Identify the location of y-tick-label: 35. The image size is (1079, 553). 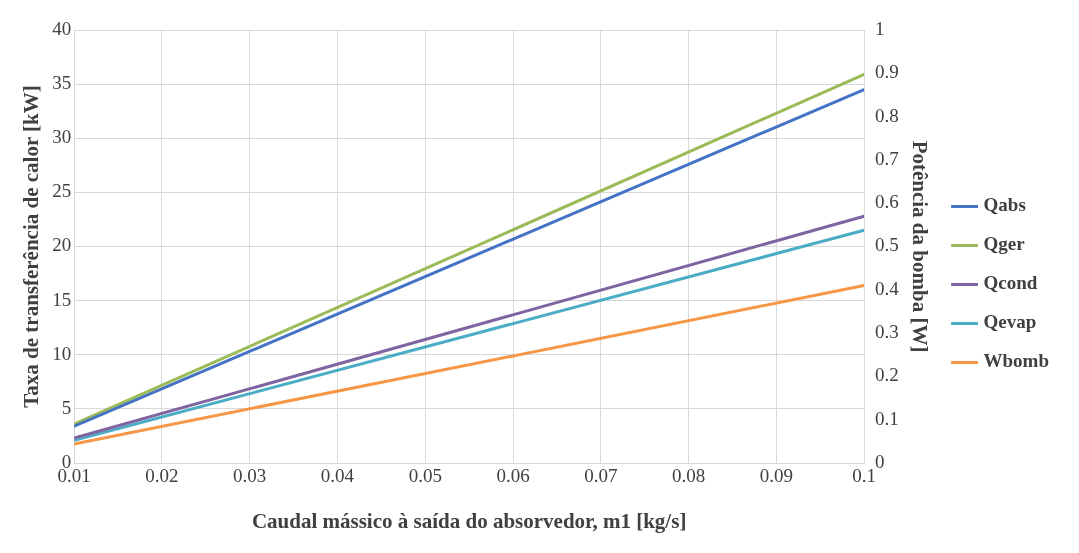
(62, 83).